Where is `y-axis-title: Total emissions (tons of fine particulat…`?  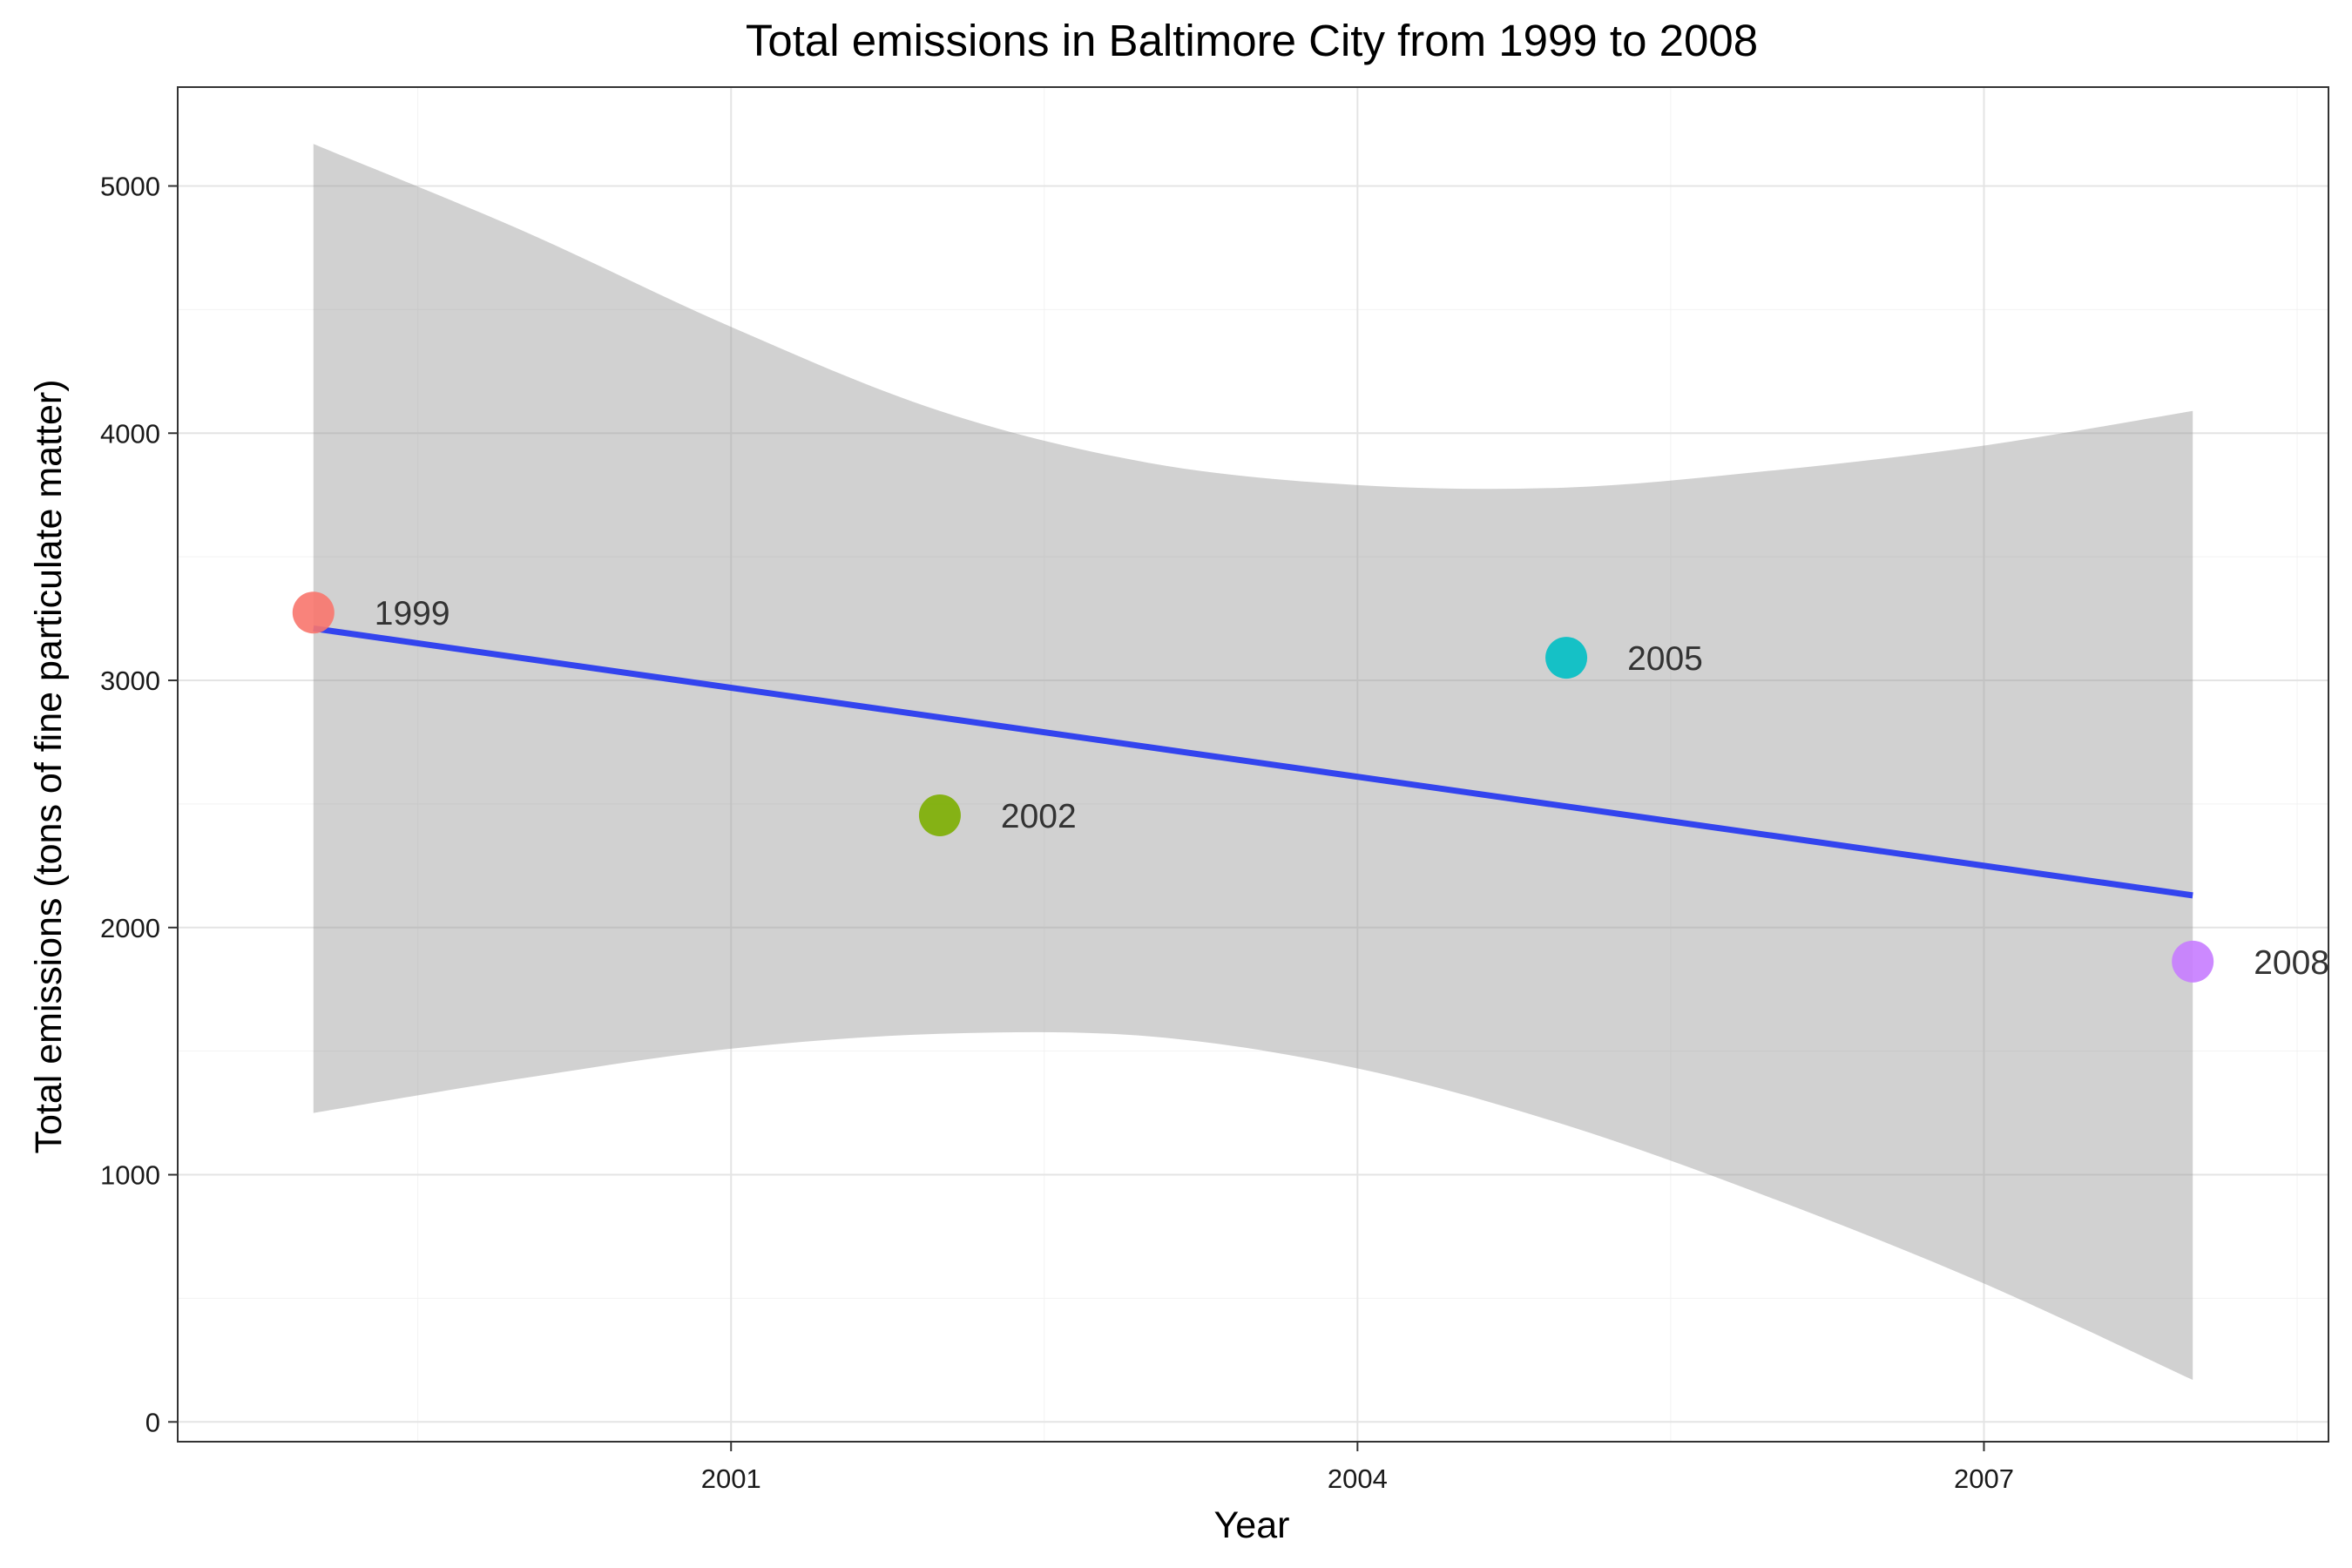 y-axis-title: Total emissions (tons of fine particulat… is located at coordinates (49, 766).